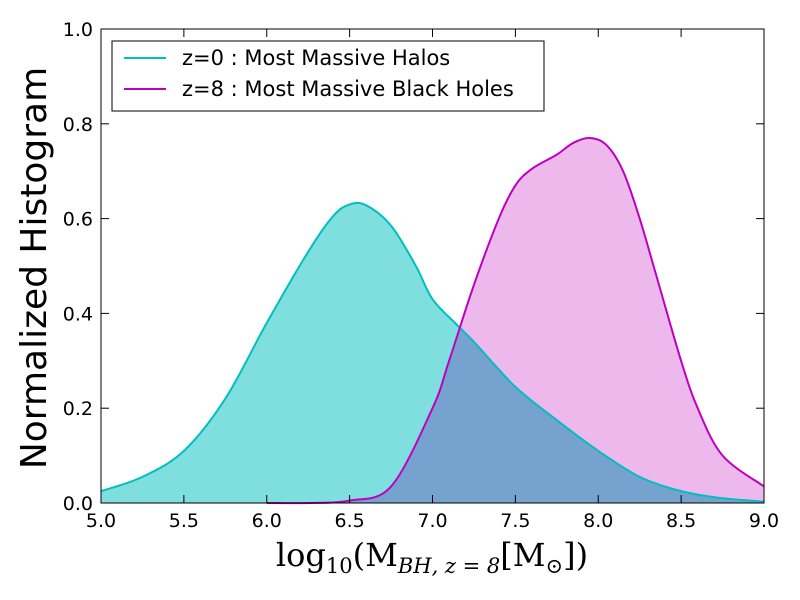 This screenshot has height=600, width=800. Describe the element at coordinates (432, 521) in the screenshot. I see `x-tick-label: 7.0` at that location.